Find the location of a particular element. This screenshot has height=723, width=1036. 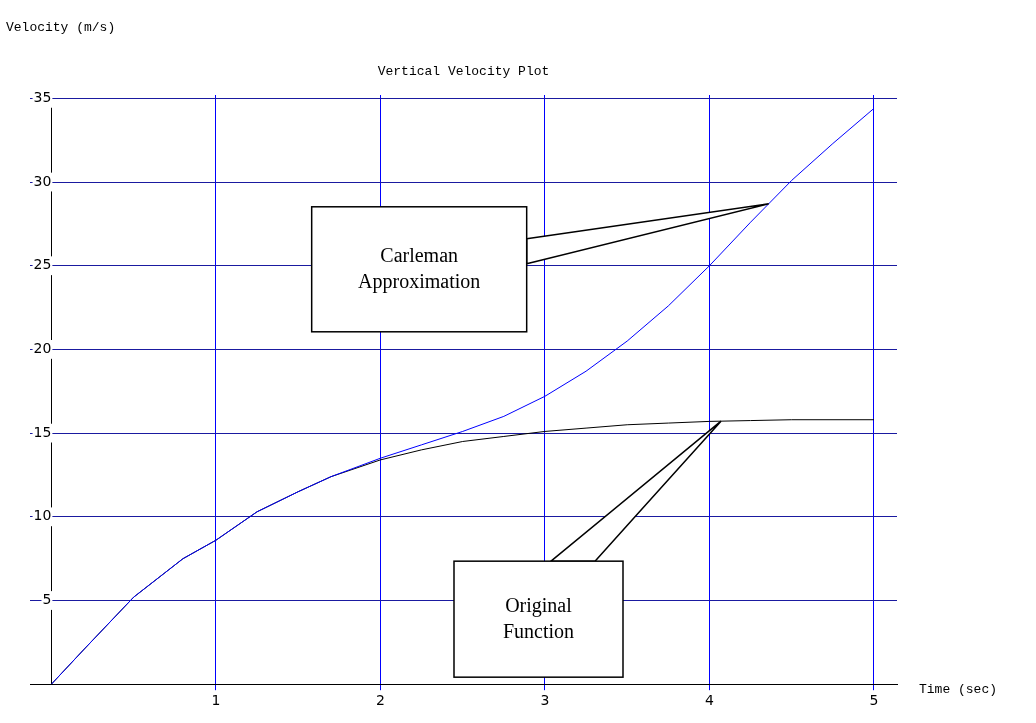

annotation: Carleman Approximation is located at coordinates (419, 269).